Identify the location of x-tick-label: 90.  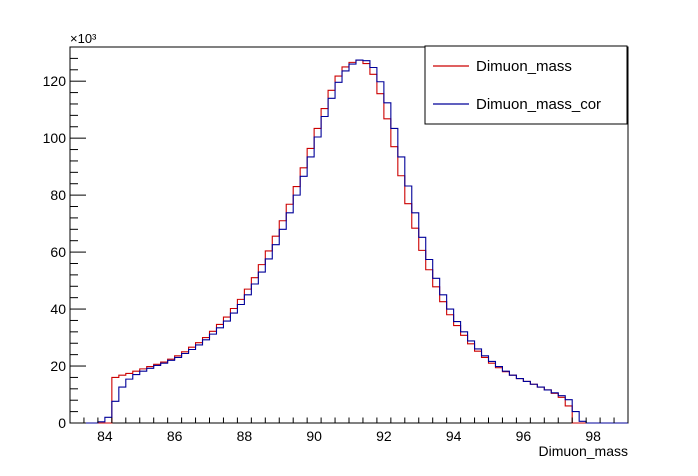
(314, 436).